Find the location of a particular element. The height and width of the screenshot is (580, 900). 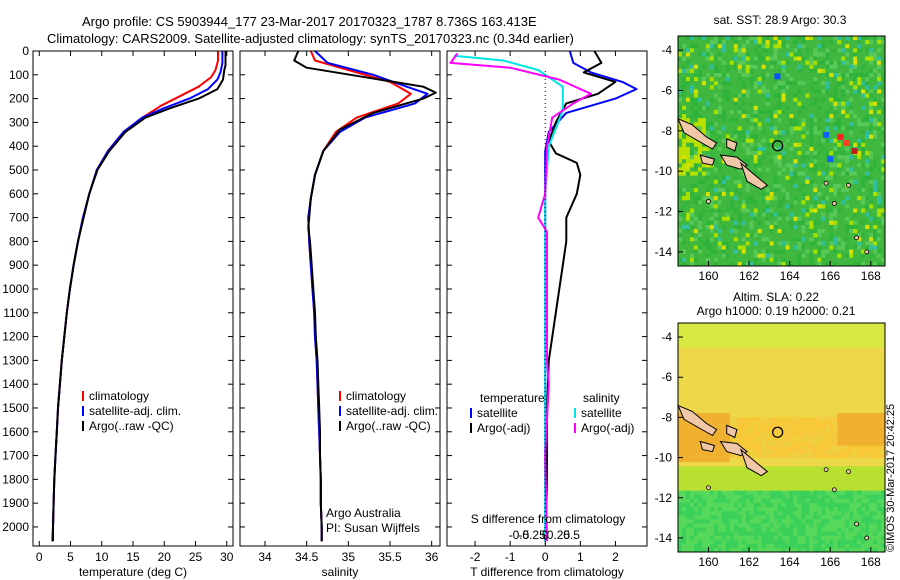

x-tick-label: 1 is located at coordinates (580, 557).